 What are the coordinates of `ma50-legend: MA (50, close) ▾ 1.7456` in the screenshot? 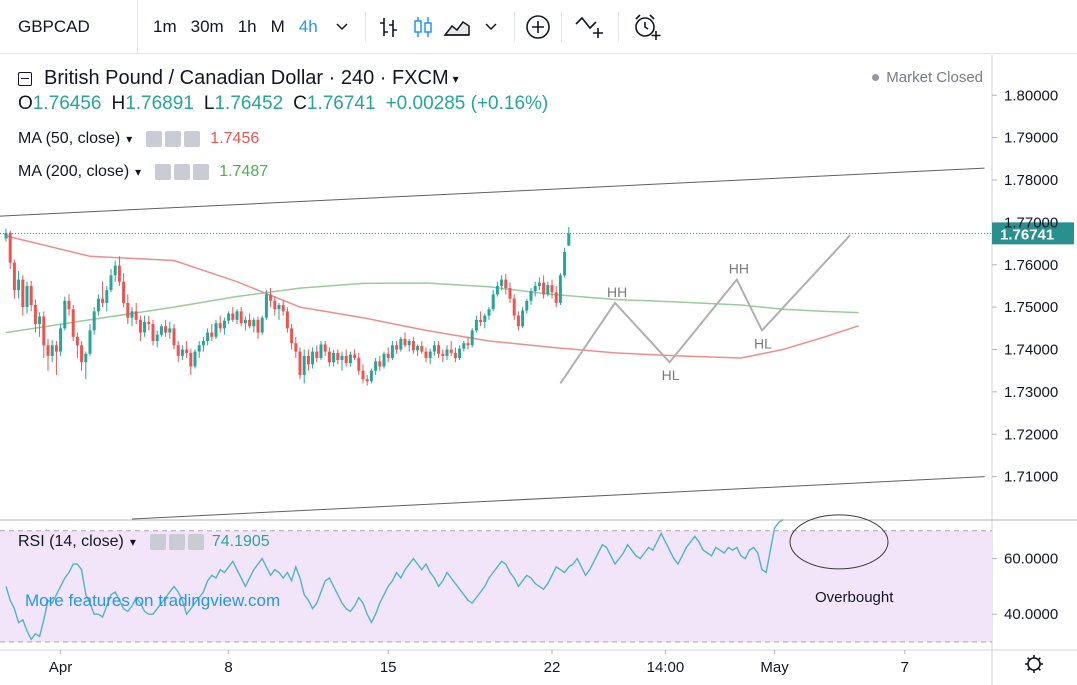 It's located at (138, 139).